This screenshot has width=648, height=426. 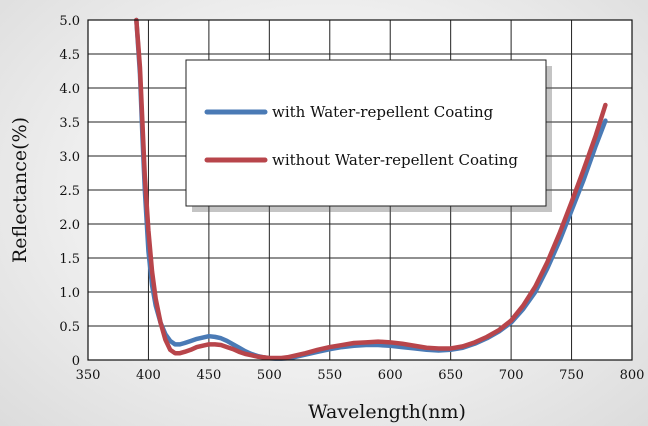 What do you see at coordinates (69, 157) in the screenshot?
I see `y-tick-label: 3.0` at bounding box center [69, 157].